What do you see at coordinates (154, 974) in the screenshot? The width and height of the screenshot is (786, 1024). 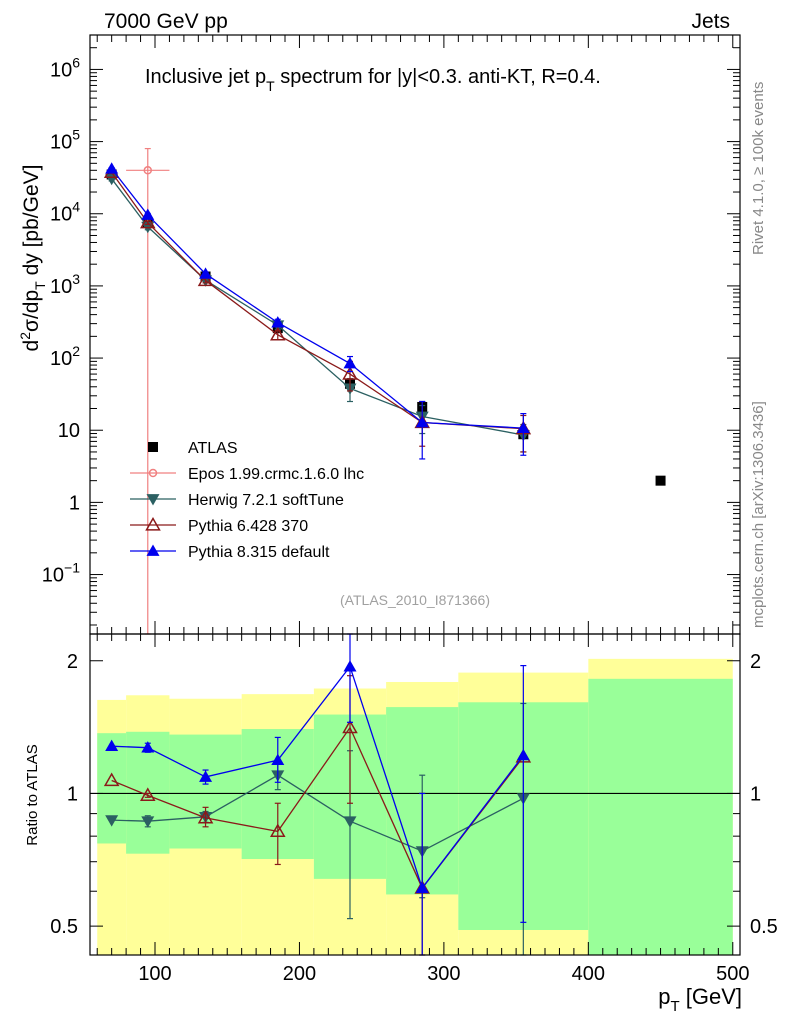 I see `x-tick-label: 100` at bounding box center [154, 974].